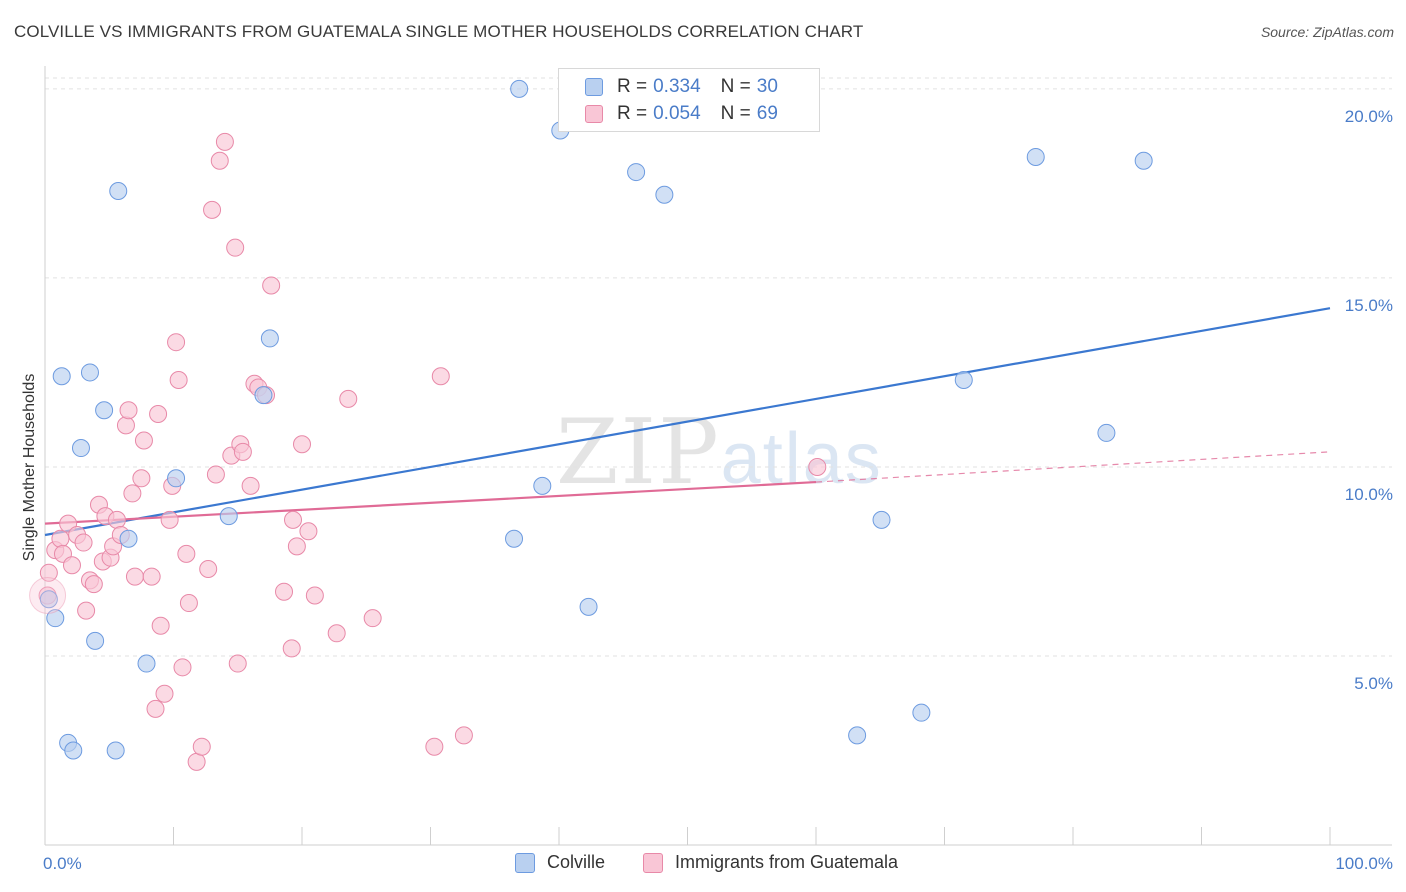 The image size is (1406, 892). Describe the element at coordinates (767, 86) in the screenshot. I see `colville-n-value: 30` at that location.